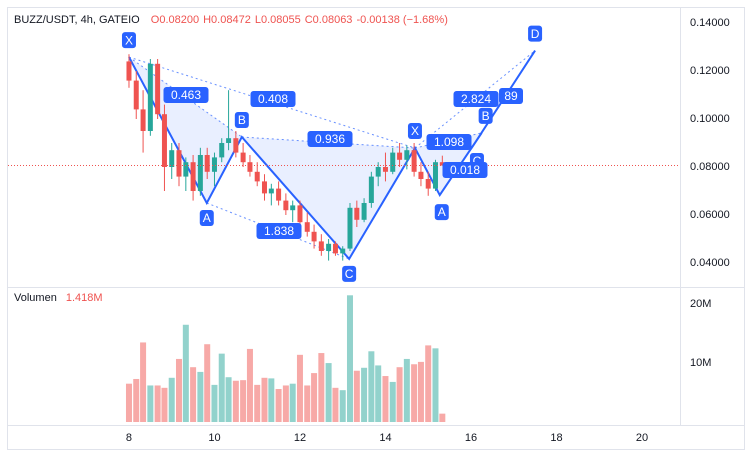 Image resolution: width=748 pixels, height=455 pixels. Describe the element at coordinates (700, 363) in the screenshot. I see `y-tick-label: 10M` at that location.